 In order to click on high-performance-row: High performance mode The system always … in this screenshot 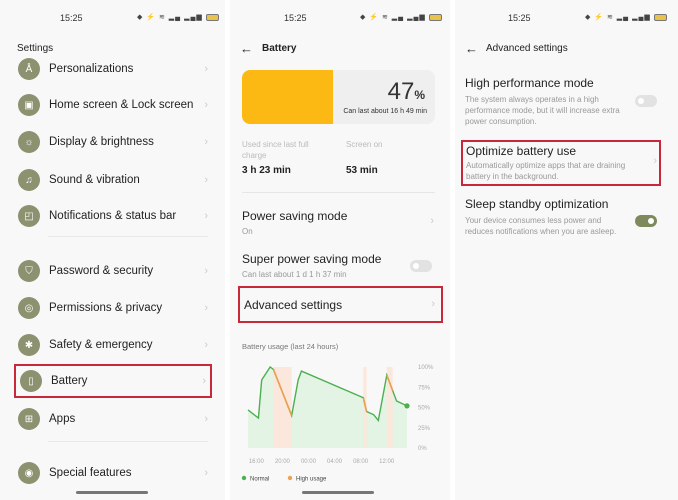, I will do `click(565, 102)`.